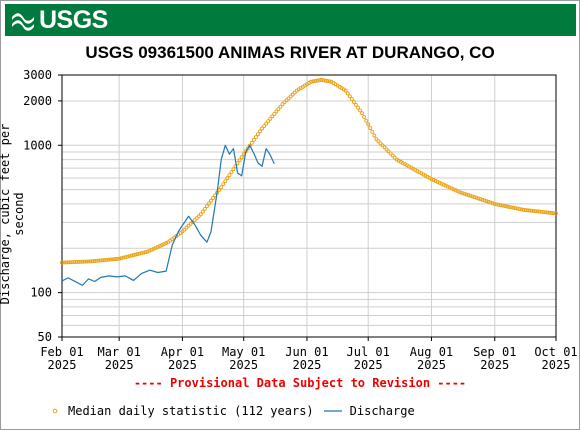 The image size is (580, 430). I want to click on x-tick-label: May 01, so click(243, 352).